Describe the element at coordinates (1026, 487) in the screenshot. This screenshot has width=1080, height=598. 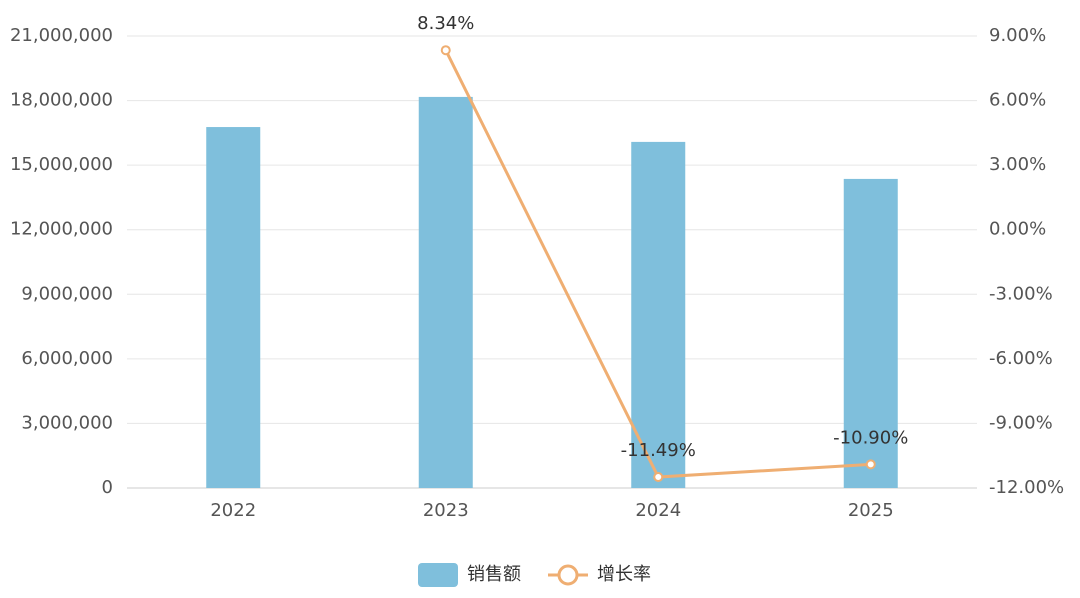
I see `y2-tick-label: -12.00%` at that location.